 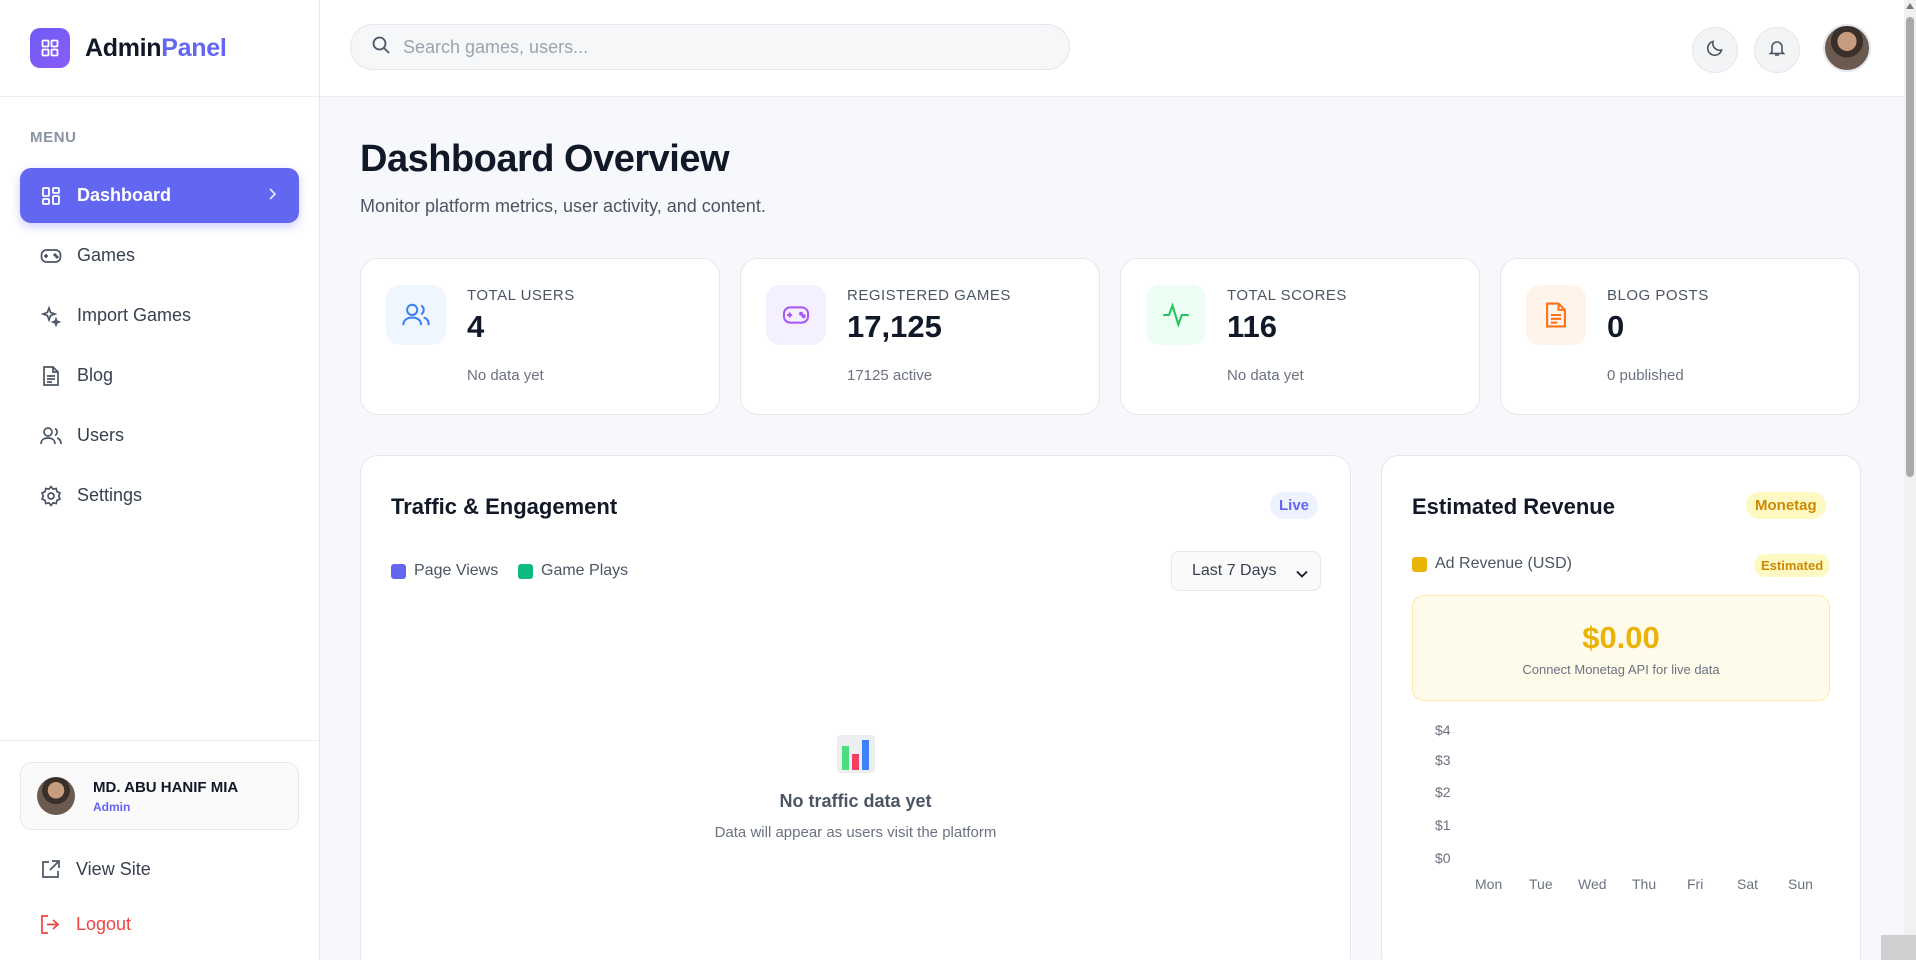 What do you see at coordinates (1621, 669) in the screenshot?
I see `revenue-note: Connect Monetag API for live data` at bounding box center [1621, 669].